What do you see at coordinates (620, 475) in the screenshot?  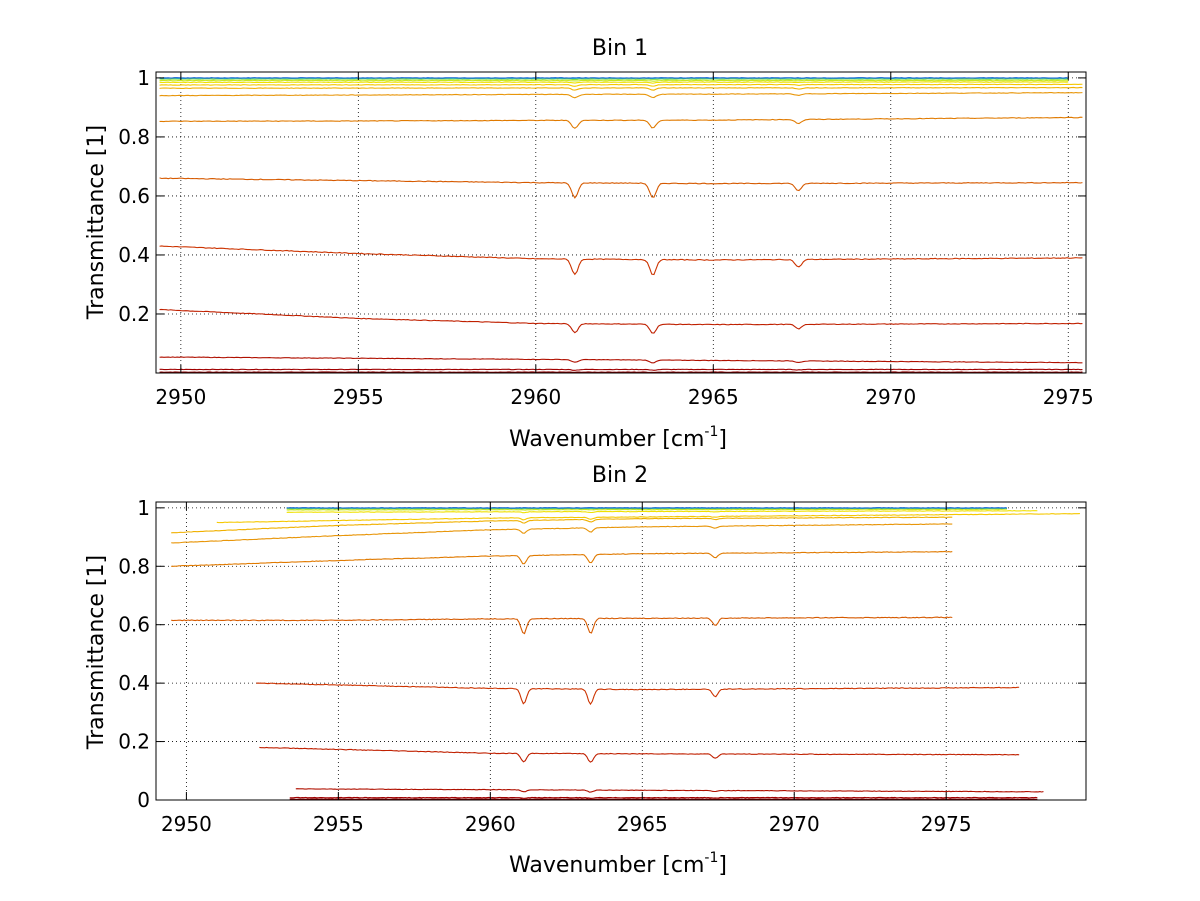 I see `chart-title: Bin 2` at bounding box center [620, 475].